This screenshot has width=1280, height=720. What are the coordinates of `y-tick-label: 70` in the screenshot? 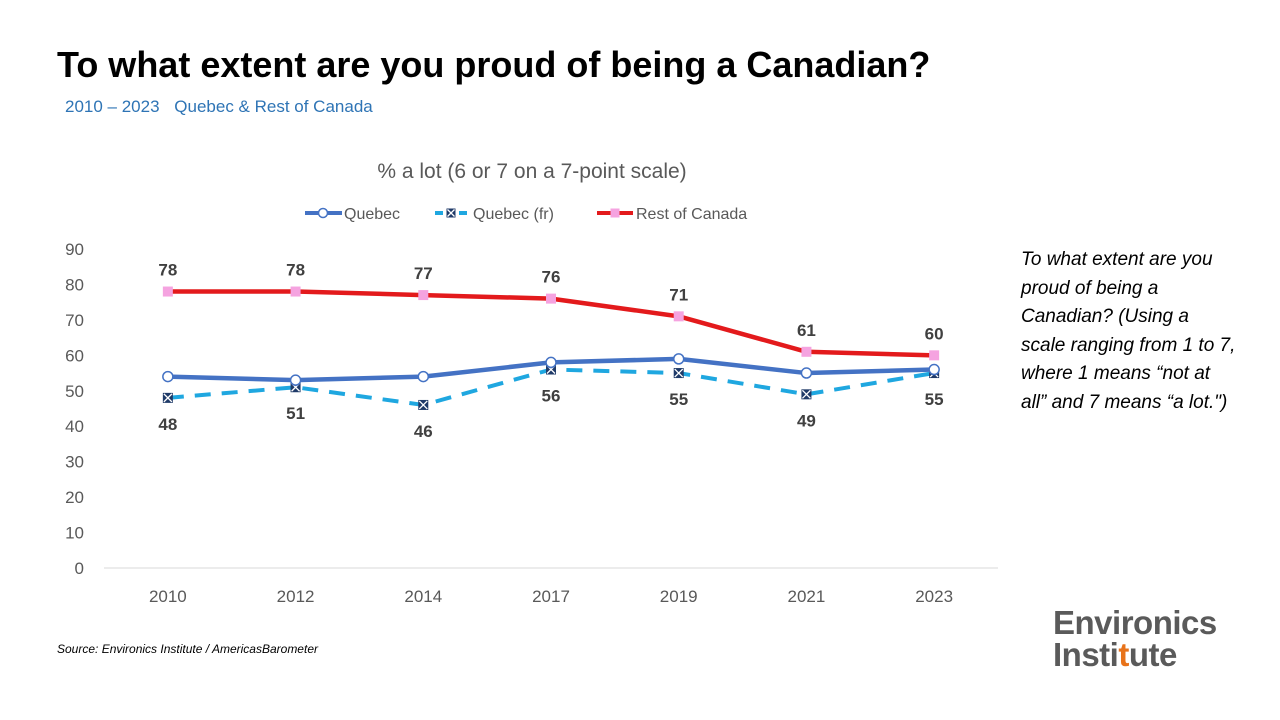 It's located at (74, 320).